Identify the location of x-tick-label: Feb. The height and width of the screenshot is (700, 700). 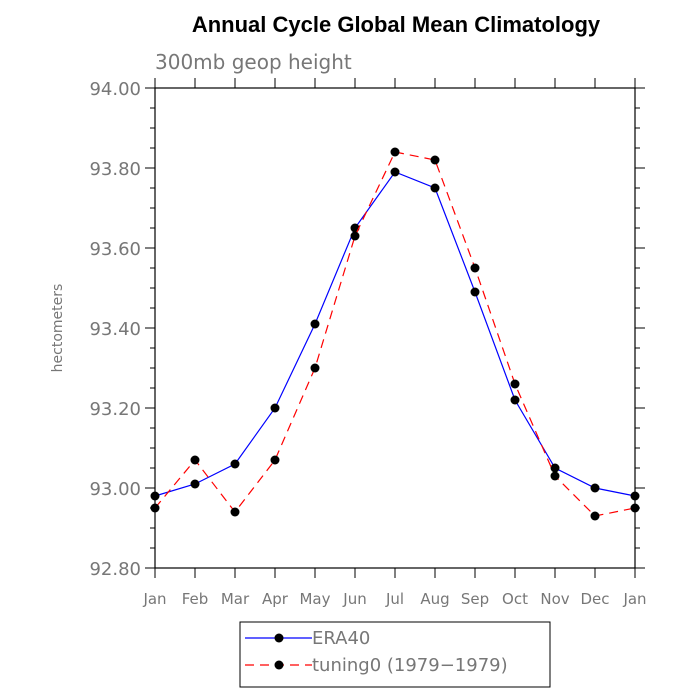
(195, 599).